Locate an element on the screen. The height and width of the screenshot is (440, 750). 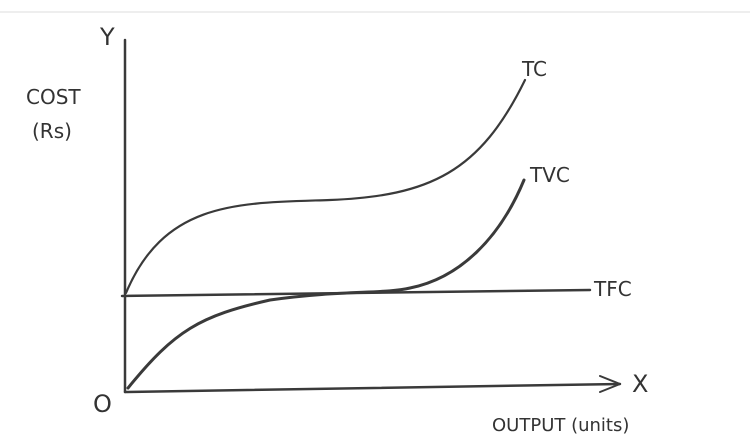
cost-unit-label: (Rs) is located at coordinates (52, 131).